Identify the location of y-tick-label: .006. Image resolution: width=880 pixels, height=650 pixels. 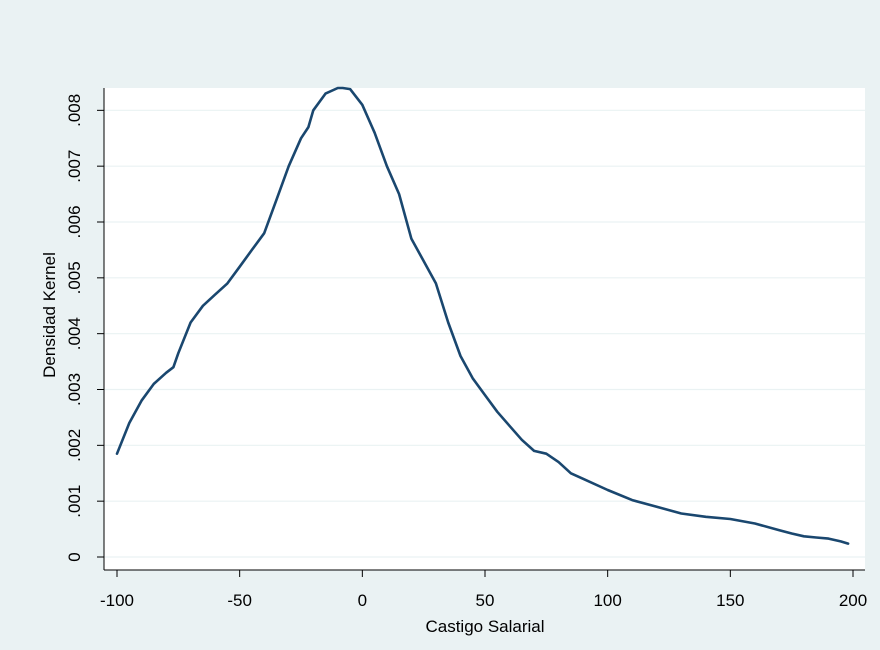
(74, 221).